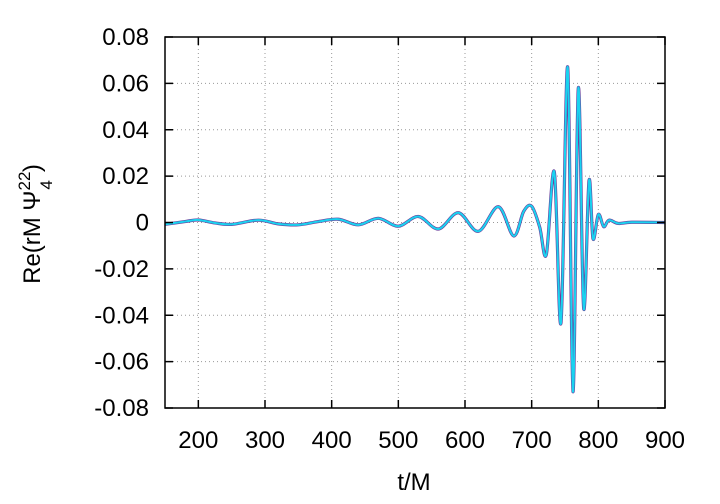 The image size is (720, 504). What do you see at coordinates (32, 168) in the screenshot?
I see `y-axis-title-suffix: )` at bounding box center [32, 168].